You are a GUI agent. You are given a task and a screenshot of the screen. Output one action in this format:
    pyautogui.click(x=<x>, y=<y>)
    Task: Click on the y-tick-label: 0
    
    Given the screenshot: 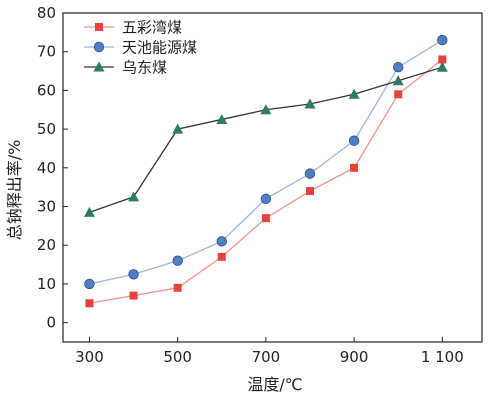 What is the action you would take?
    pyautogui.click(x=51, y=323)
    